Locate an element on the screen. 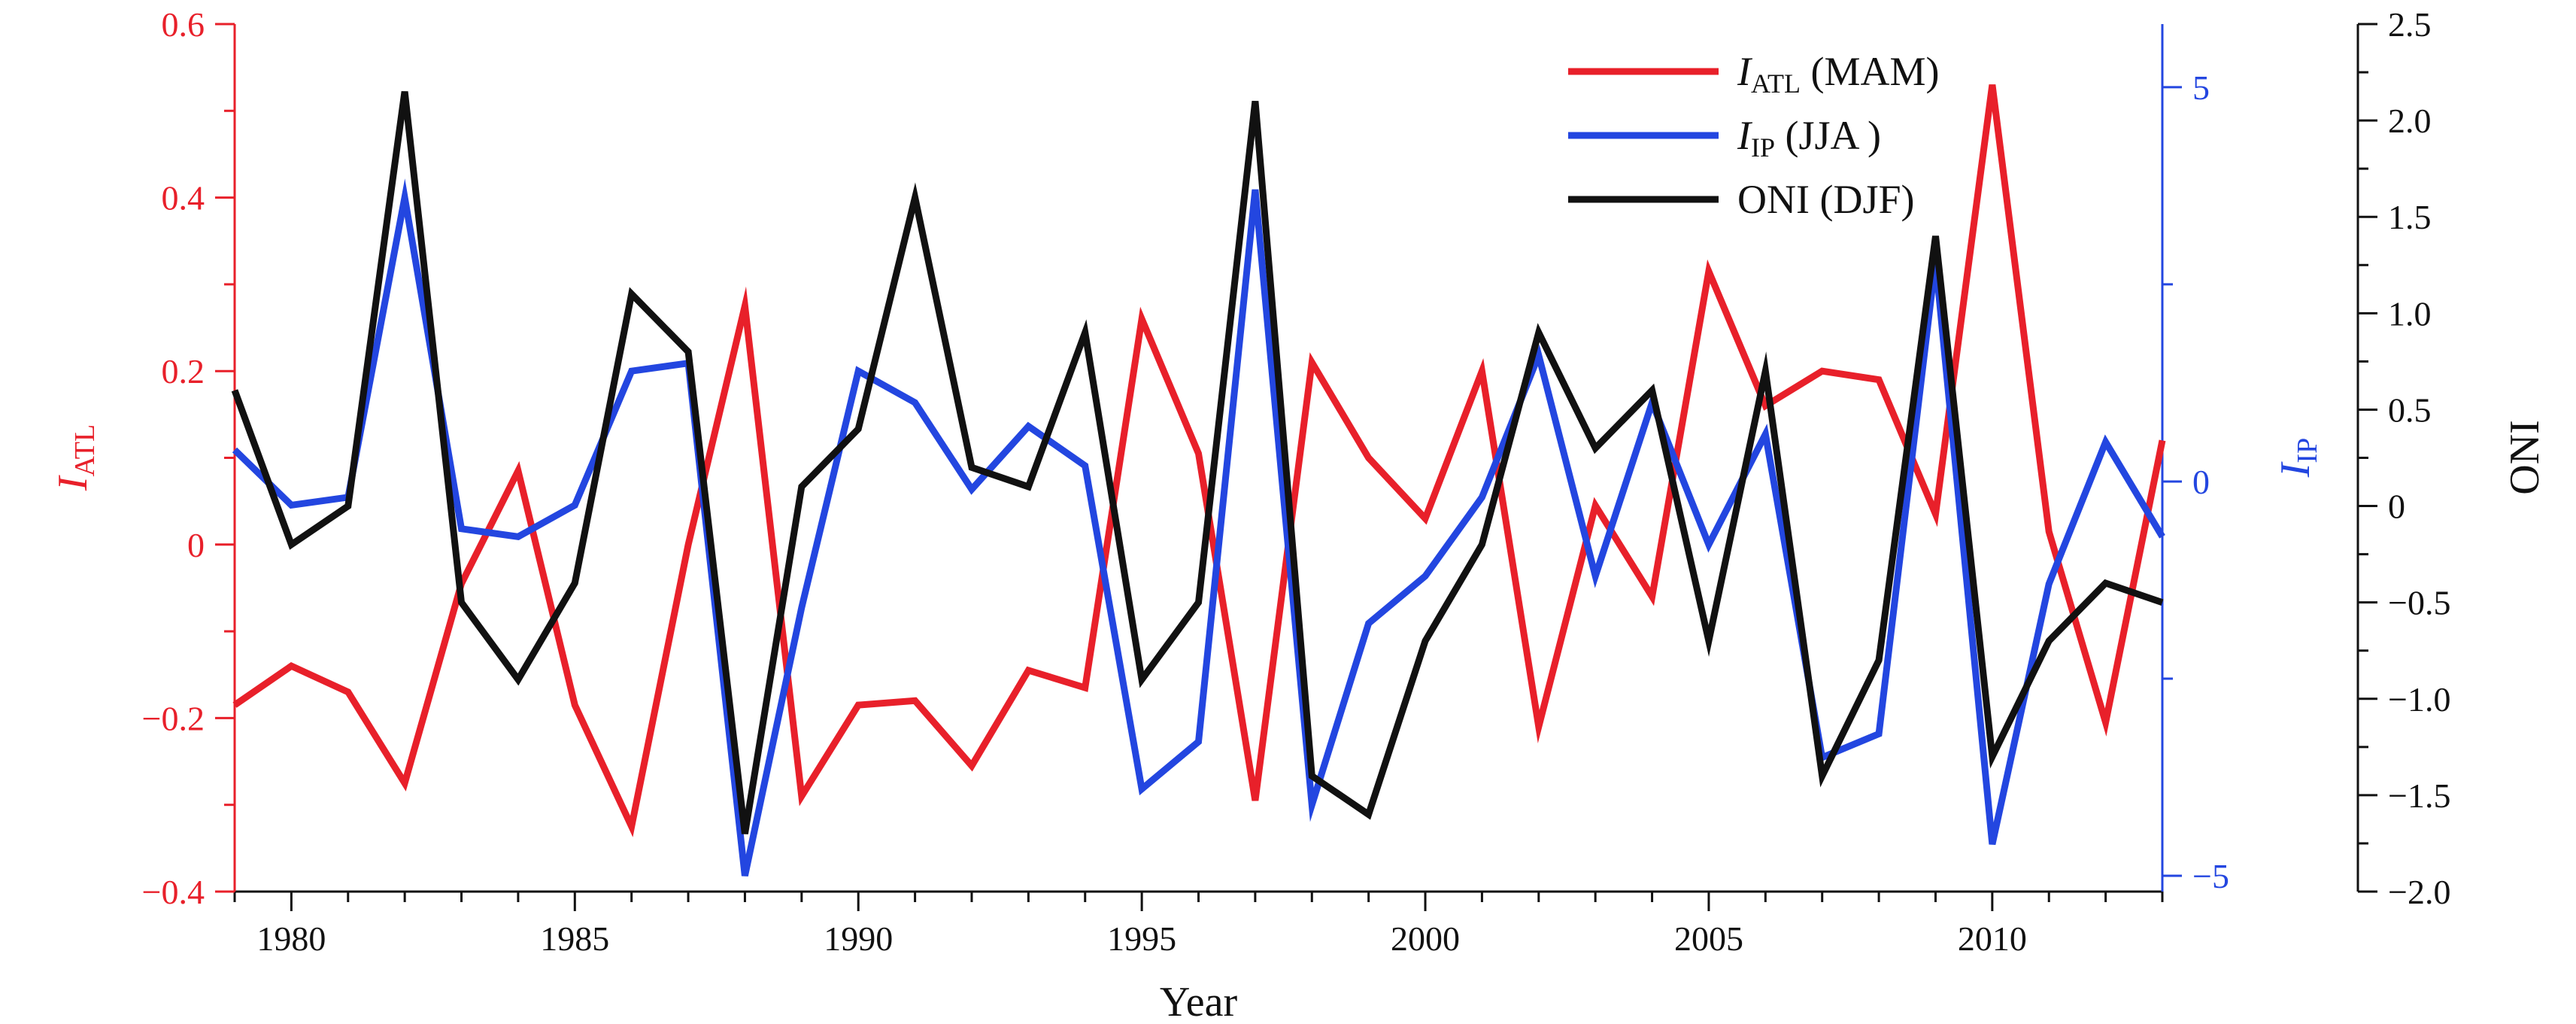 This screenshot has height=1024, width=2576. ip-axis-title-sub: IP is located at coordinates (2307, 450).